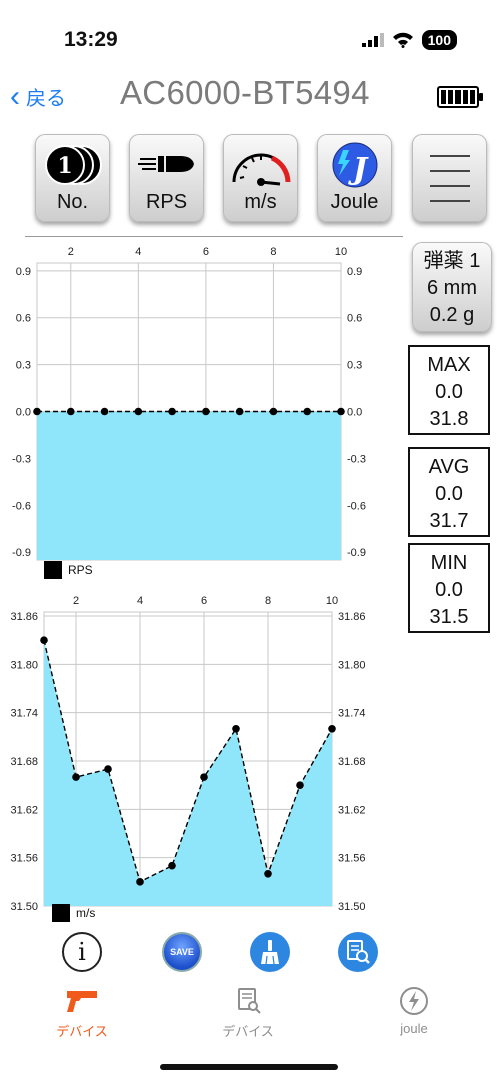 The image size is (497, 1080). I want to click on rps-legend: RPS, so click(68, 570).